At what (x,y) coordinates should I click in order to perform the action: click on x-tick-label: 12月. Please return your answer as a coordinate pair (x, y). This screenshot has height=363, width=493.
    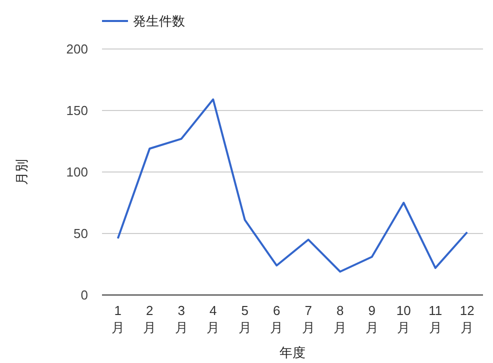
    Looking at the image, I should click on (467, 319).